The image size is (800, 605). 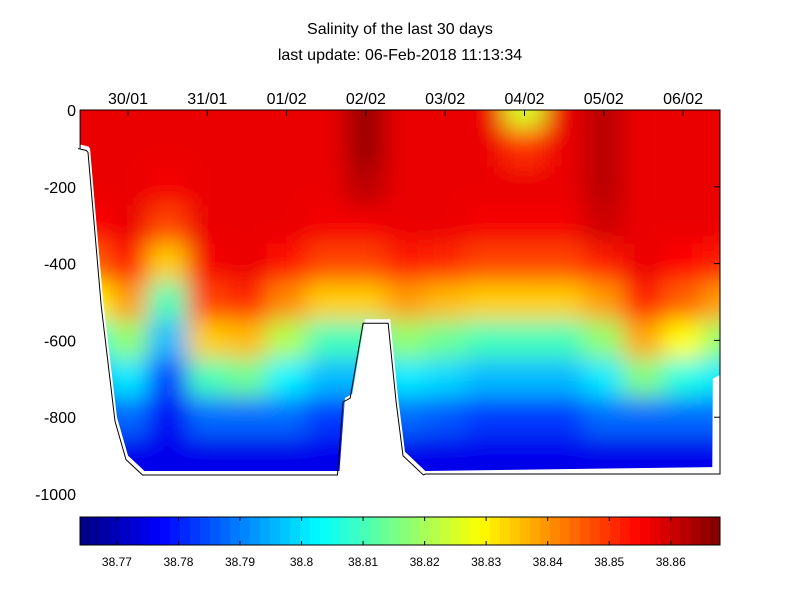 What do you see at coordinates (604, 99) in the screenshot?
I see `x-tick-label: 05/02` at bounding box center [604, 99].